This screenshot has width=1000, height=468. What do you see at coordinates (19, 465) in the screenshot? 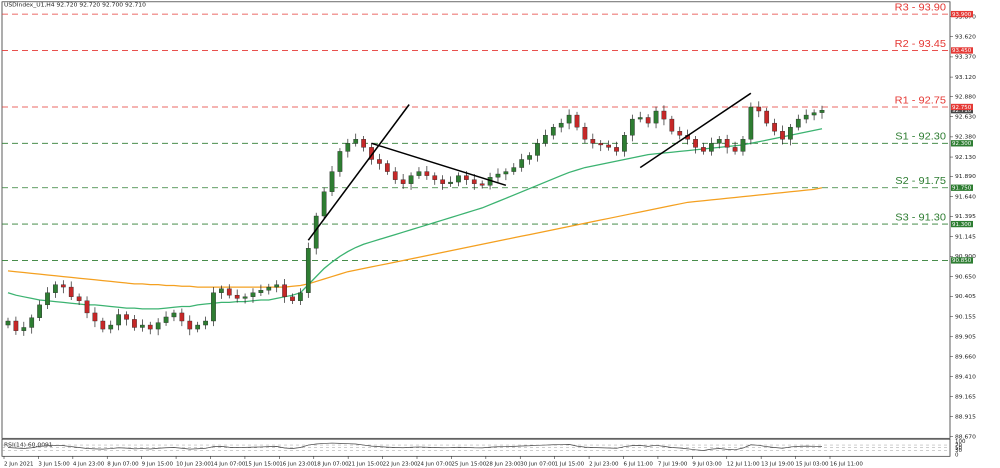
I see `time-tick-label: 2 Jun 2021` at bounding box center [19, 465].